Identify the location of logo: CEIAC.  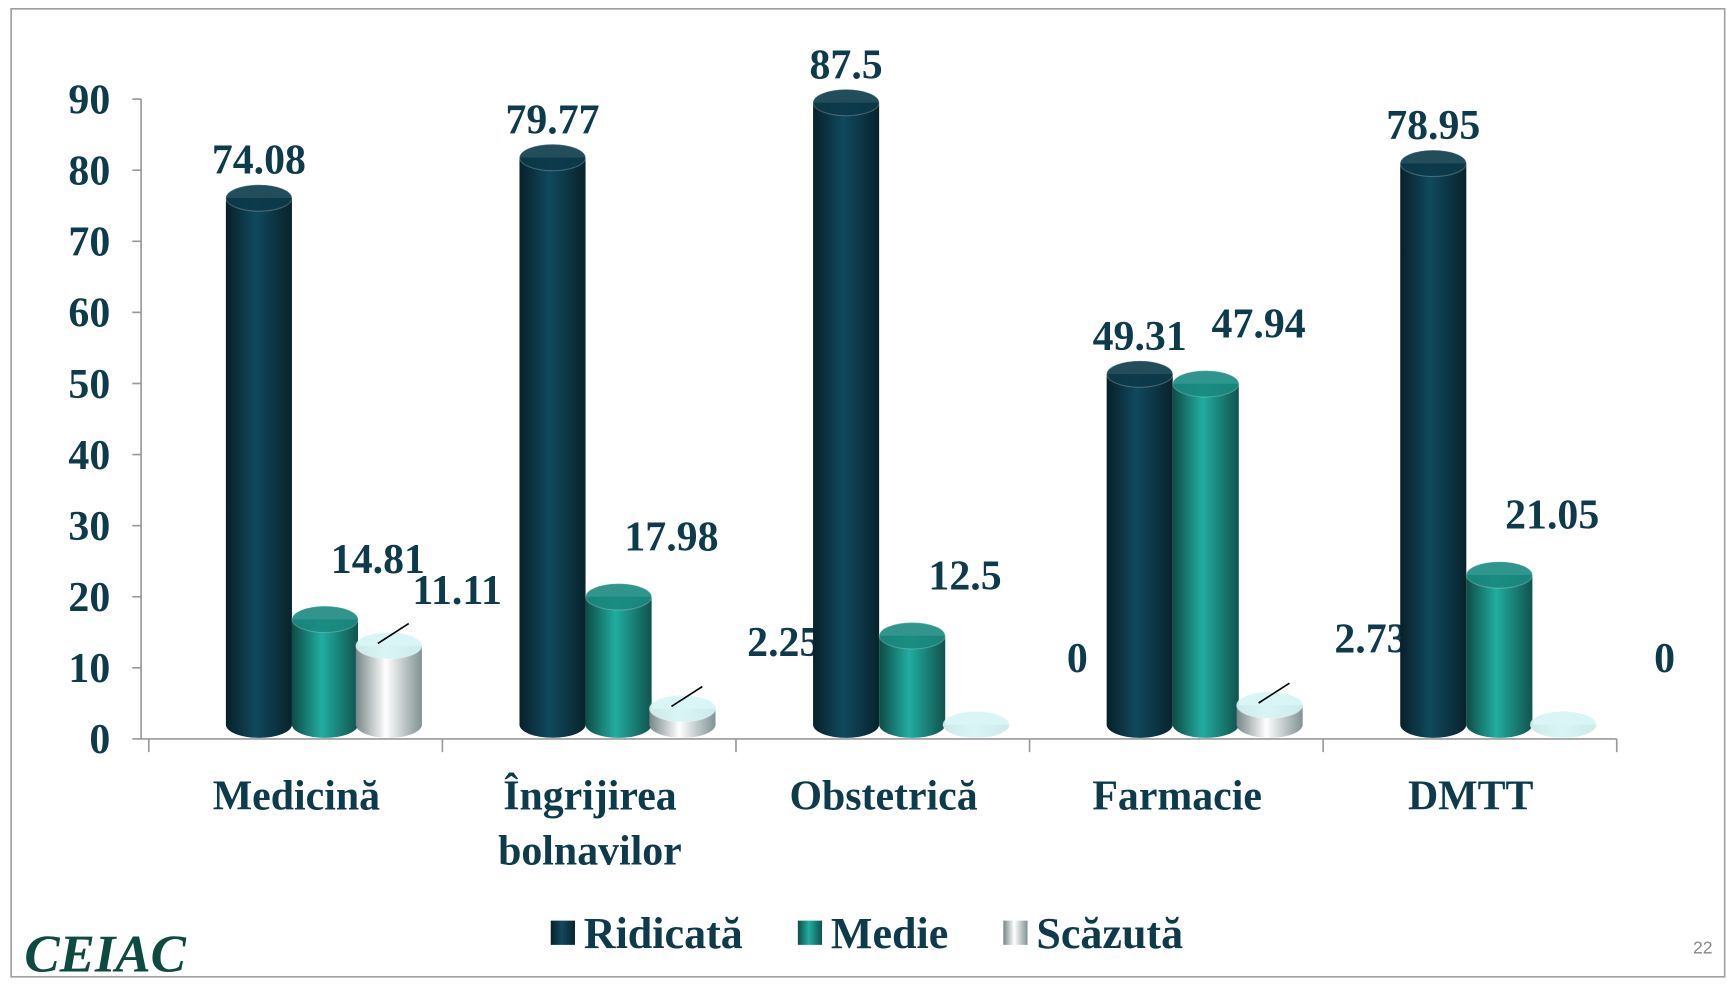
(105, 952).